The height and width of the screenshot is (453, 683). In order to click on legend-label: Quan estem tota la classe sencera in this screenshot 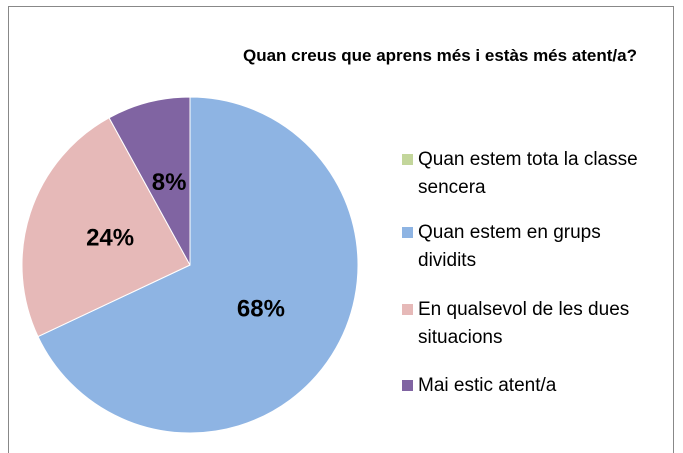, I will do `click(530, 173)`.